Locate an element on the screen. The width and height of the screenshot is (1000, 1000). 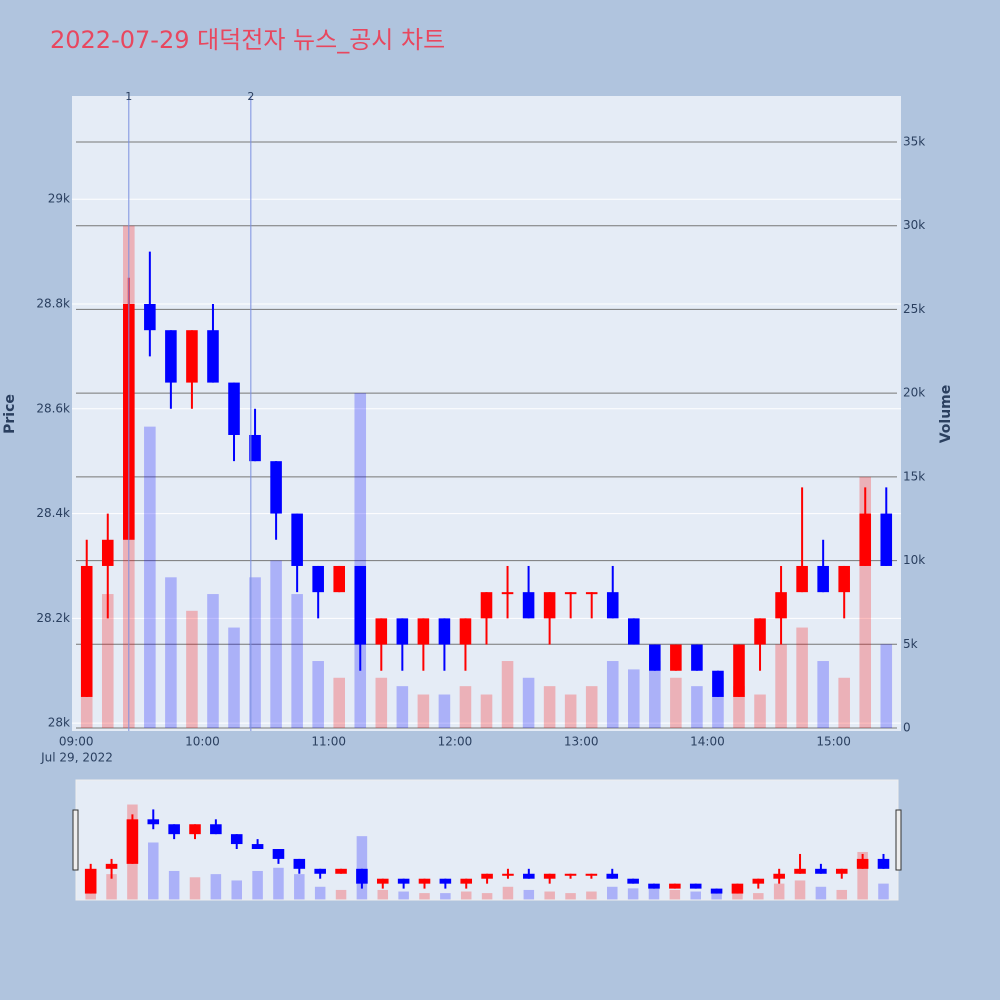
y-tick-label: 28.2k is located at coordinates (53, 618).